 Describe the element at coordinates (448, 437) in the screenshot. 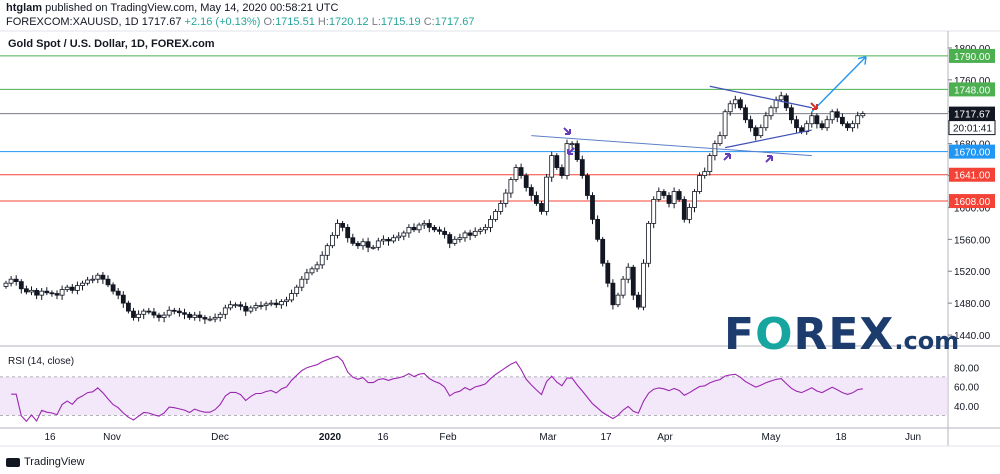

I see `x-tick-label: Feb` at that location.